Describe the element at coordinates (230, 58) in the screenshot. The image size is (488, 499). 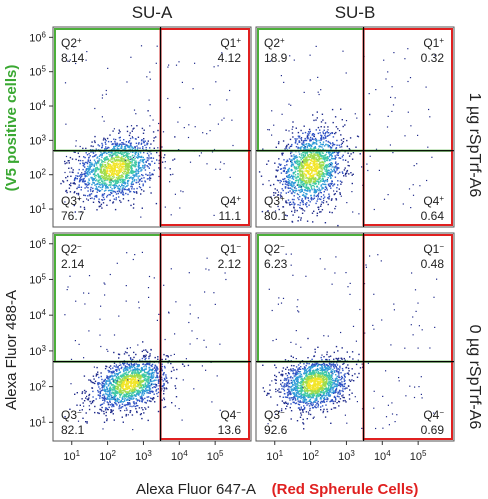
I see `quadrant-value-q1: 4.12` at that location.